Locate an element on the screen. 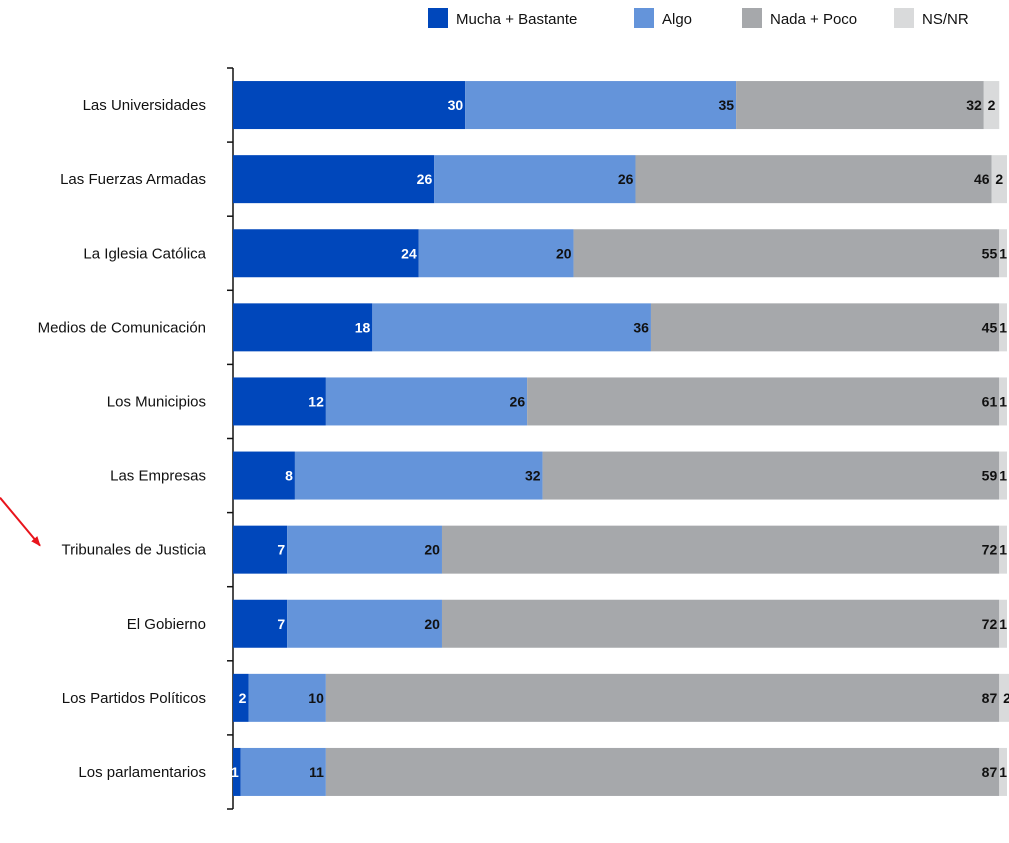 The height and width of the screenshot is (843, 1009). red-arrow-annotation is located at coordinates (20, 522).